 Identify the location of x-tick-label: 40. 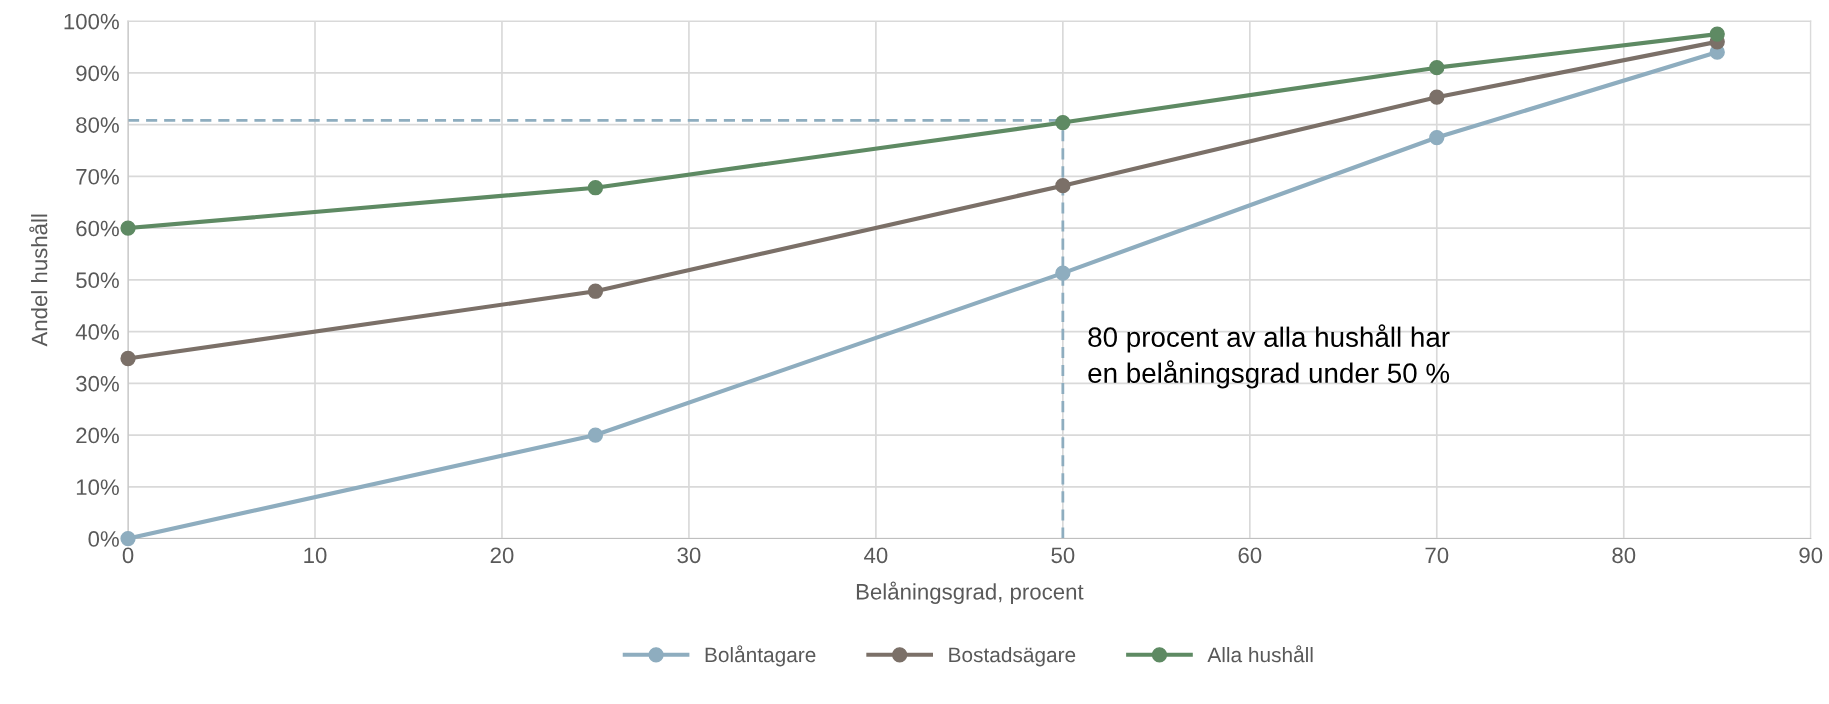
(876, 555).